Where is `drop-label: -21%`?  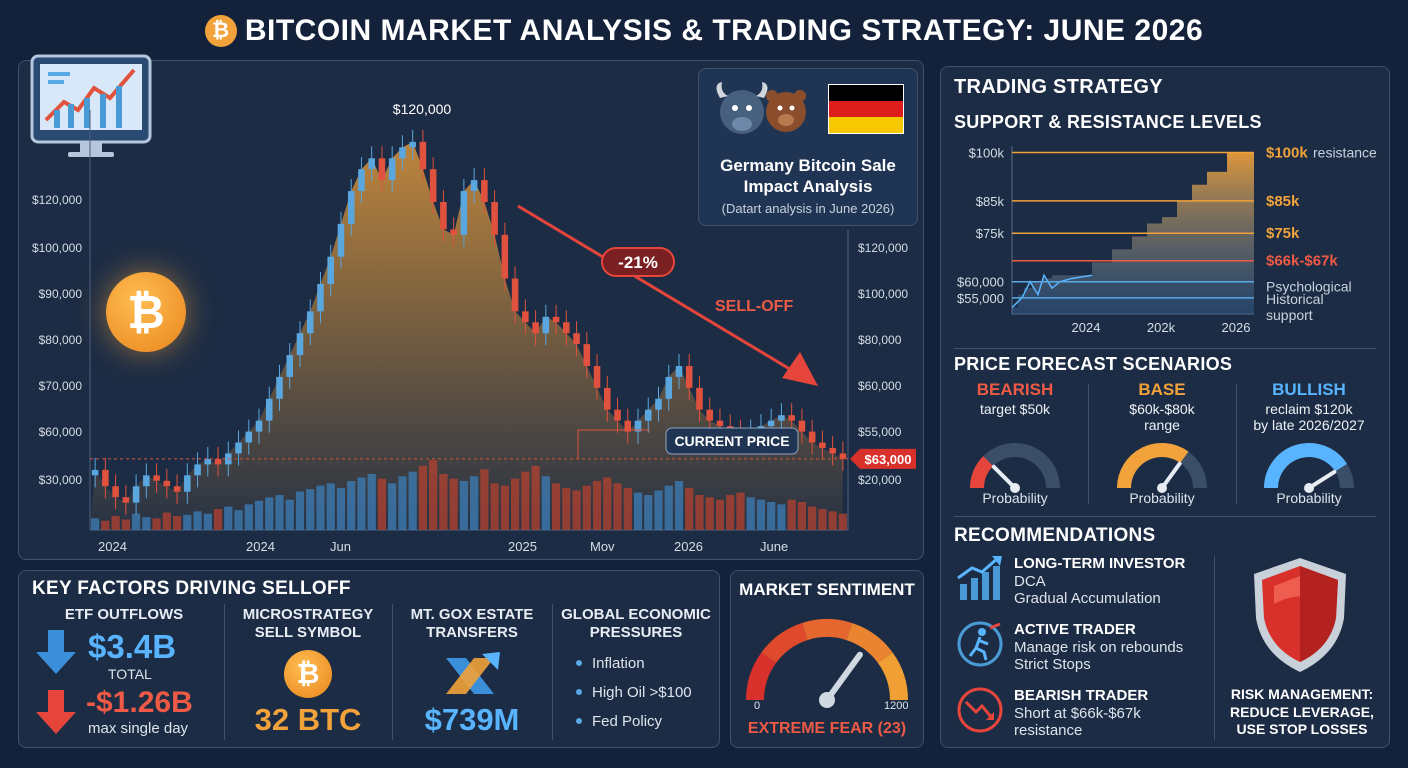
drop-label: -21% is located at coordinates (638, 262).